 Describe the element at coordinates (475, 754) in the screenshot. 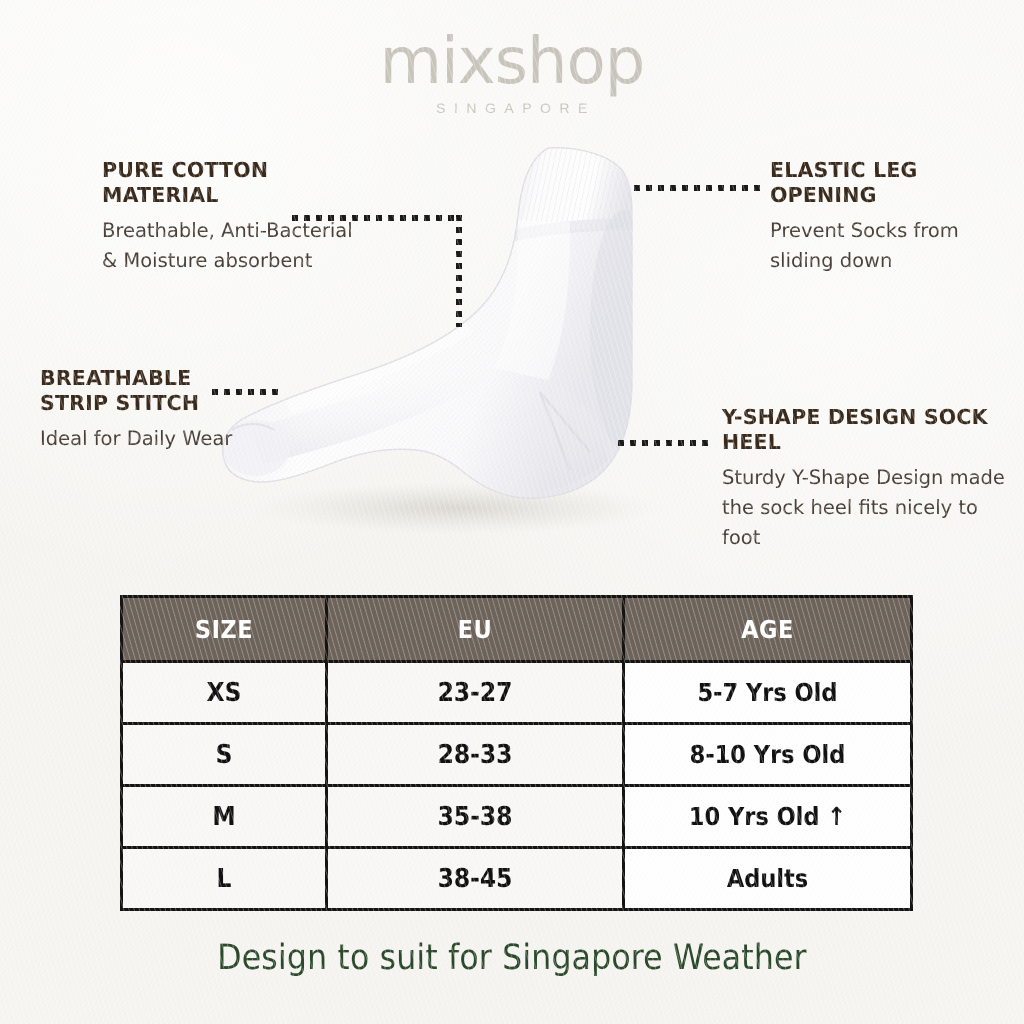

I see `cell-eu: 28-33` at that location.